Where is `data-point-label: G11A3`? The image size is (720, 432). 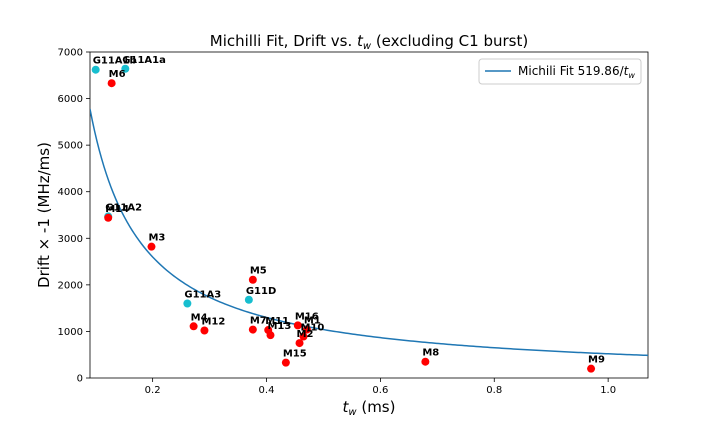 data-point-label: G11A3 is located at coordinates (202, 294).